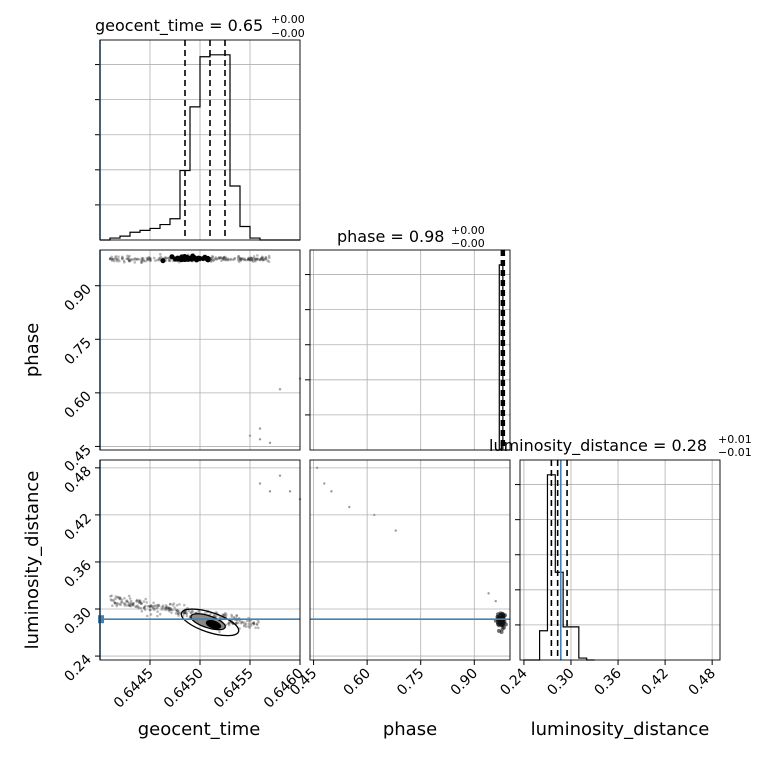 This screenshot has height=760, width=760. What do you see at coordinates (410, 560) in the screenshot?
I see `distance-vs-phase-panel` at bounding box center [410, 560].